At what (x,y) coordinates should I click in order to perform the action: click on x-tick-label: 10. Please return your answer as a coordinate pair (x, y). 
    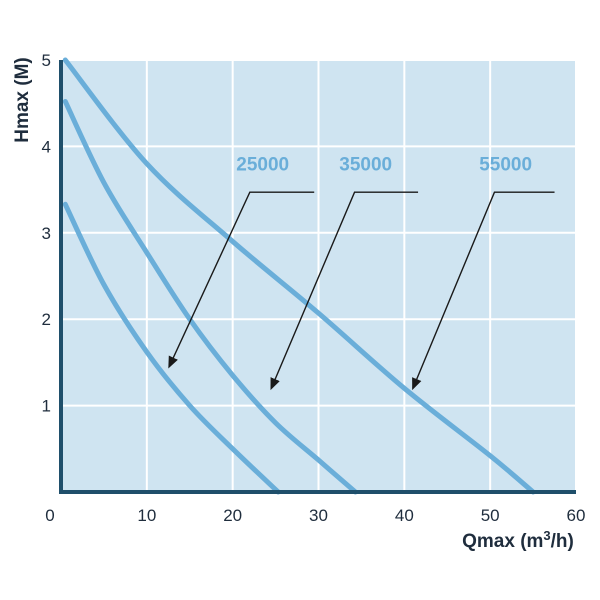
    Looking at the image, I should click on (146, 515).